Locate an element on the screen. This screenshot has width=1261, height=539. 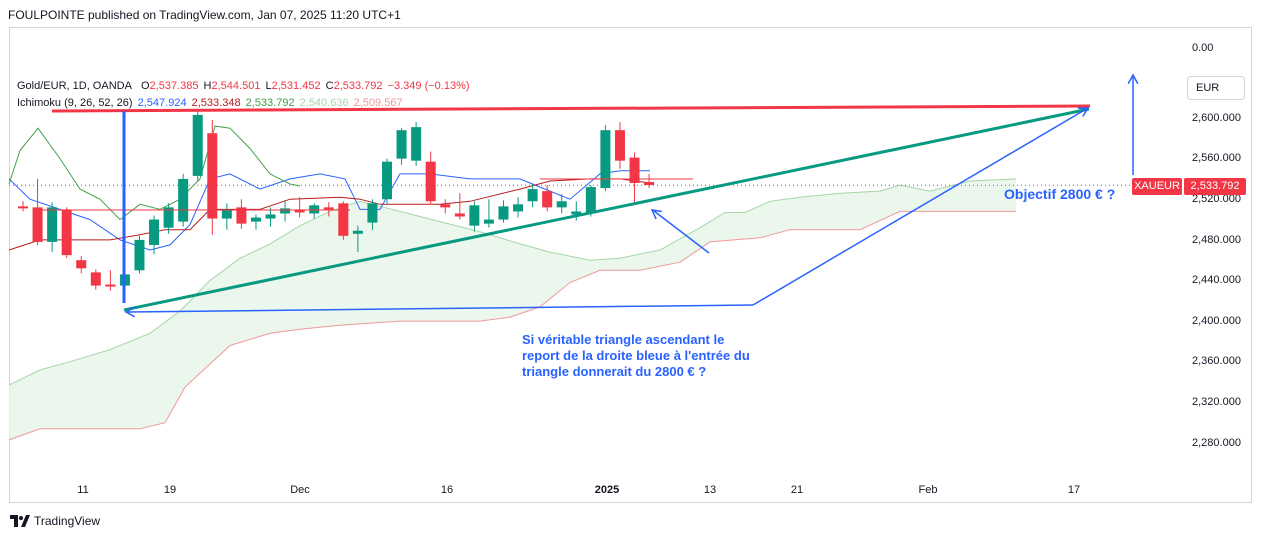
y-tick-label: 2,360.000 is located at coordinates (1216, 361).